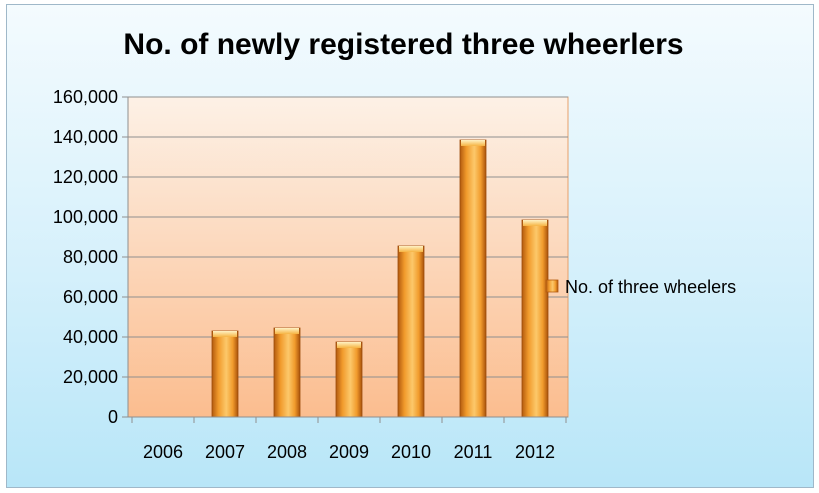 The width and height of the screenshot is (819, 493). What do you see at coordinates (163, 452) in the screenshot?
I see `x-tick-label: 2006` at bounding box center [163, 452].